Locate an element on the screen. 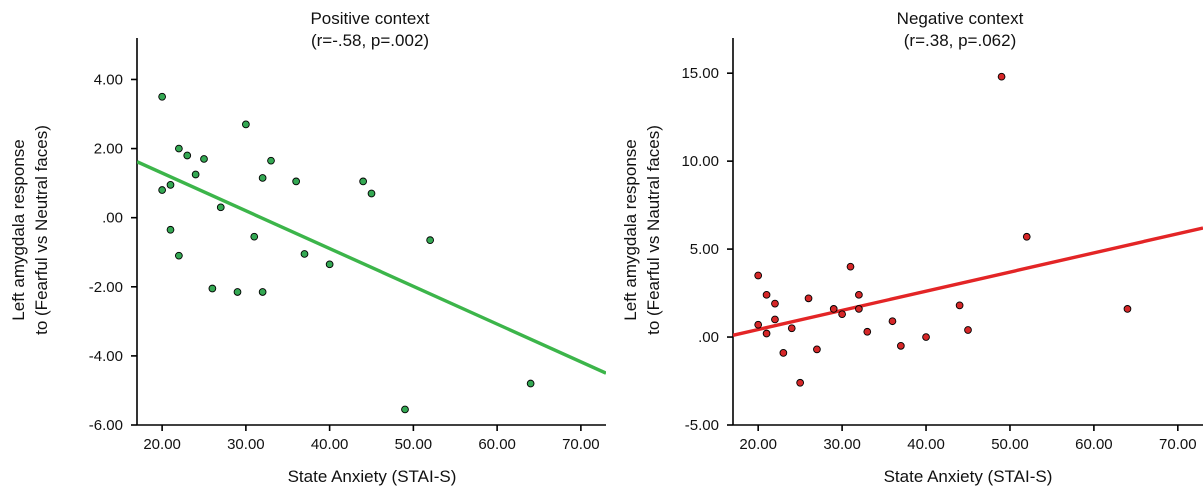 The image size is (1203, 492). y-tick-label: -2.00 is located at coordinates (106, 287).